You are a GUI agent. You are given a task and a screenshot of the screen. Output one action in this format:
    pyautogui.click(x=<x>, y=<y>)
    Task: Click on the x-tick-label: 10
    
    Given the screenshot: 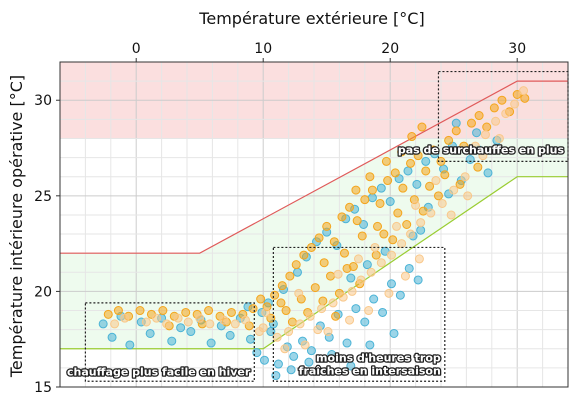 What is the action you would take?
    pyautogui.click(x=263, y=49)
    